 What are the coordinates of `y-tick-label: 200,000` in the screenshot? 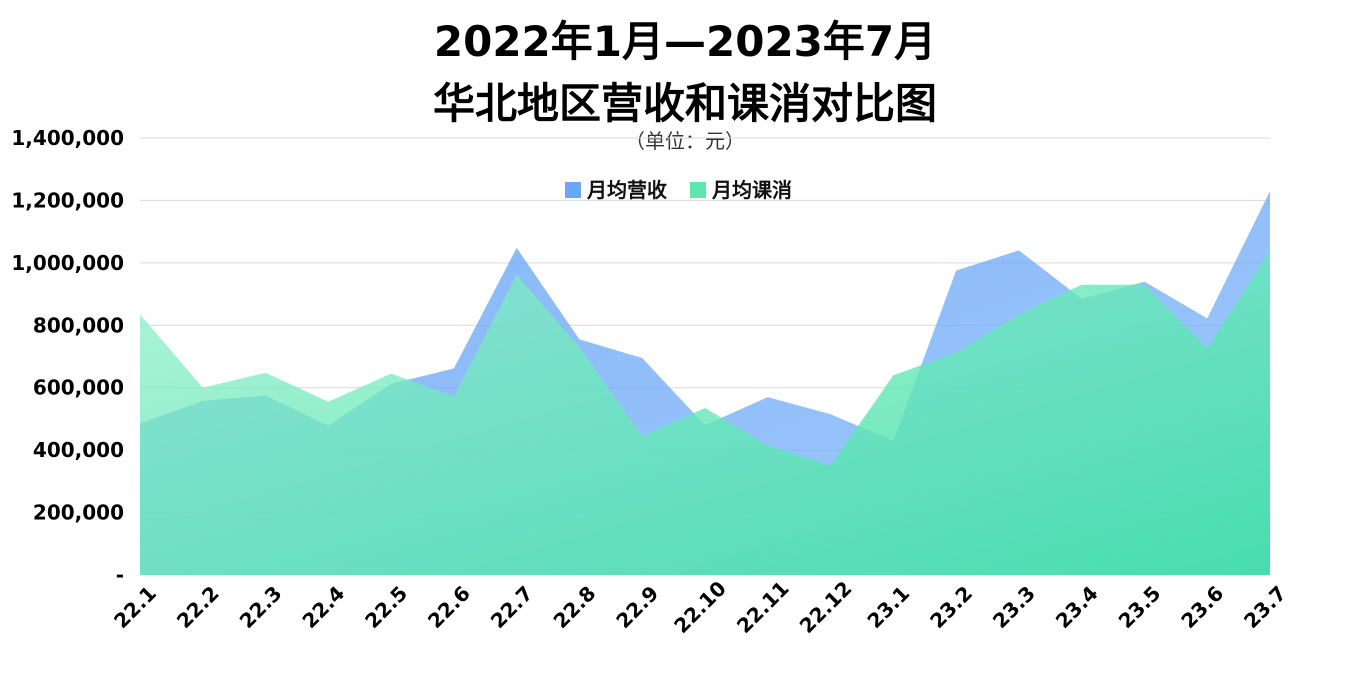 It's located at (78, 513).